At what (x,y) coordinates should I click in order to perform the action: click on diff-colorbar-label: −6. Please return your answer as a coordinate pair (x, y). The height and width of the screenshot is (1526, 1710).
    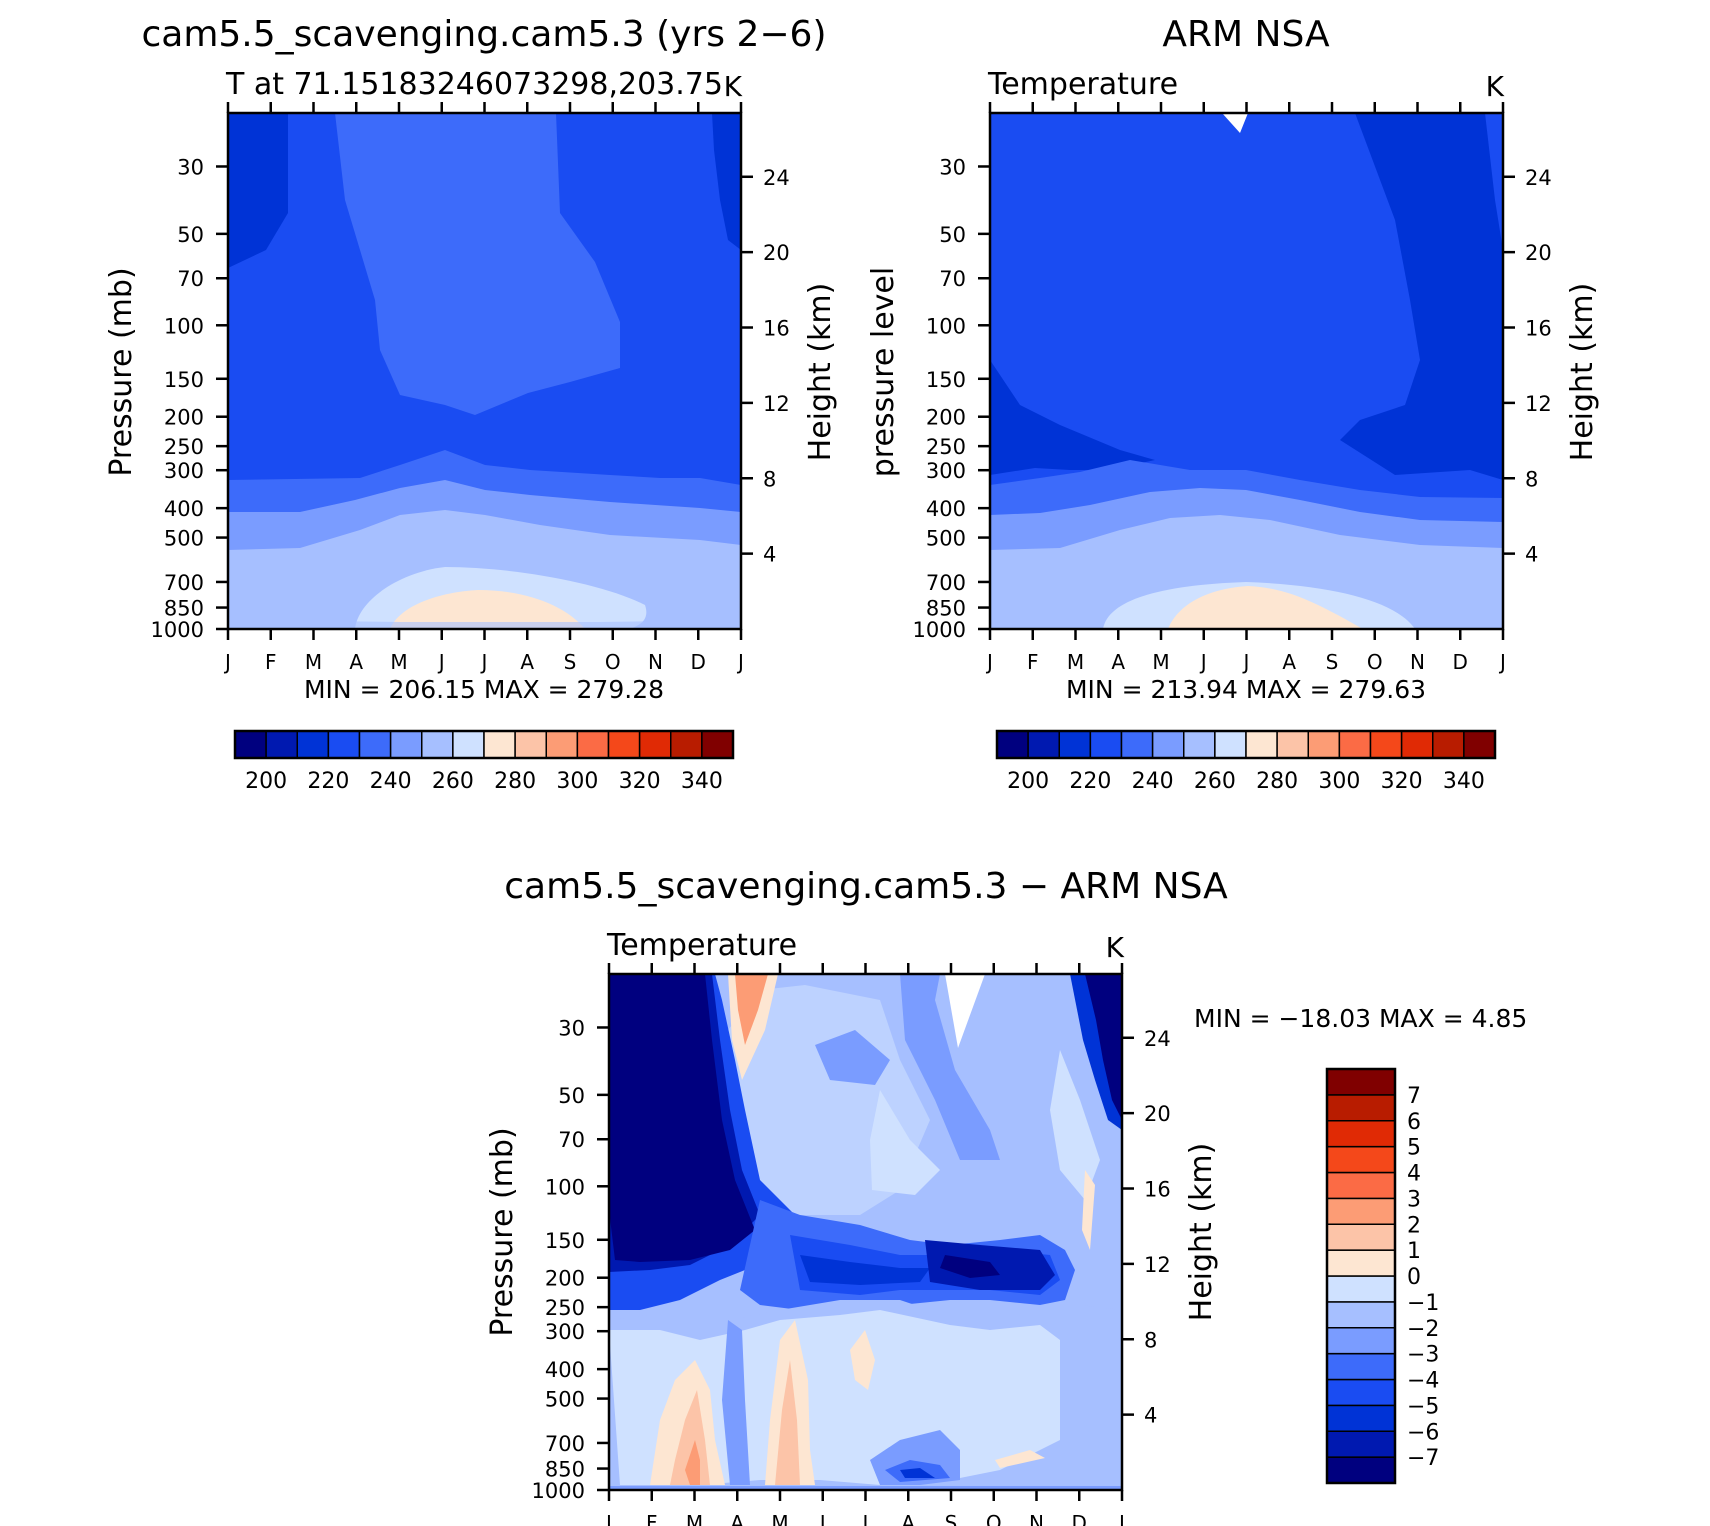
    Looking at the image, I should click on (1423, 1432).